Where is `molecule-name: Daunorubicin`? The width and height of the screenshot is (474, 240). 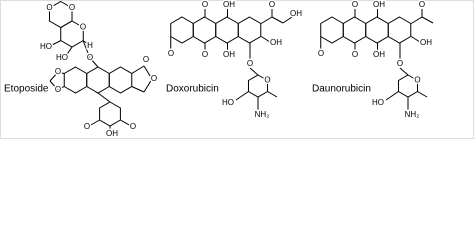
molecule-name: Daunorubicin is located at coordinates (341, 89).